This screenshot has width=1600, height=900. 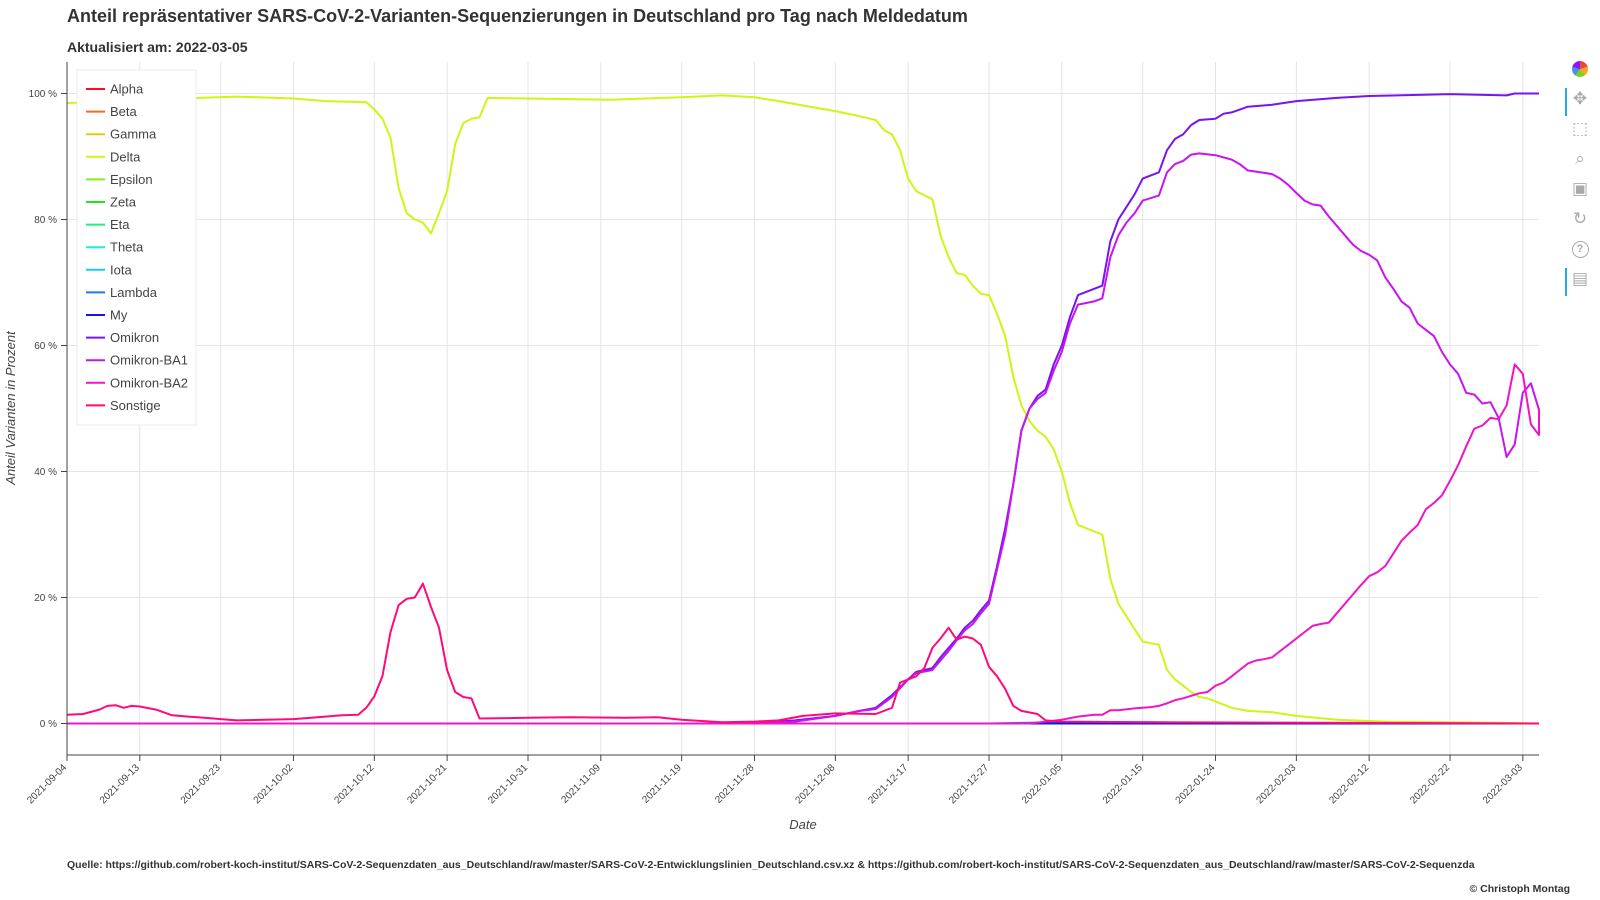 I want to click on legend-item-iota: Iota, so click(x=109, y=269).